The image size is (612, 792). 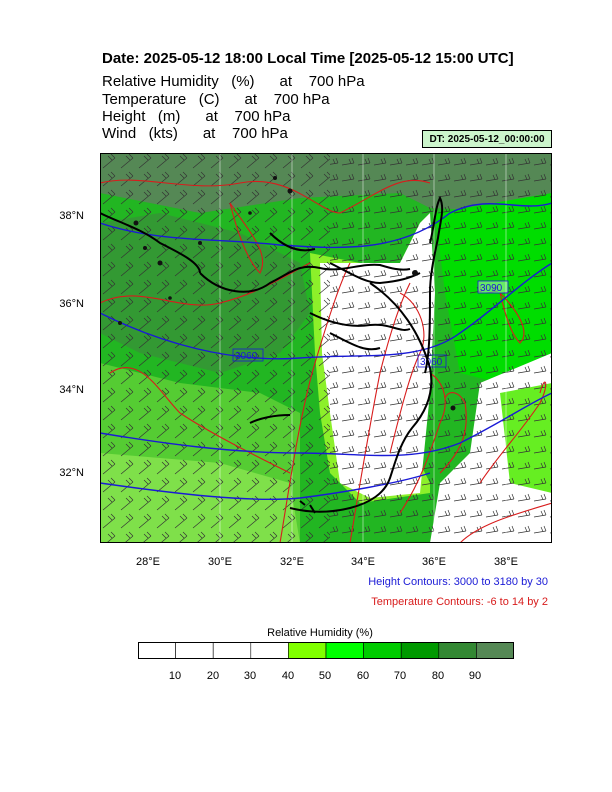 I want to click on colorbar-label: 40, so click(x=288, y=676).